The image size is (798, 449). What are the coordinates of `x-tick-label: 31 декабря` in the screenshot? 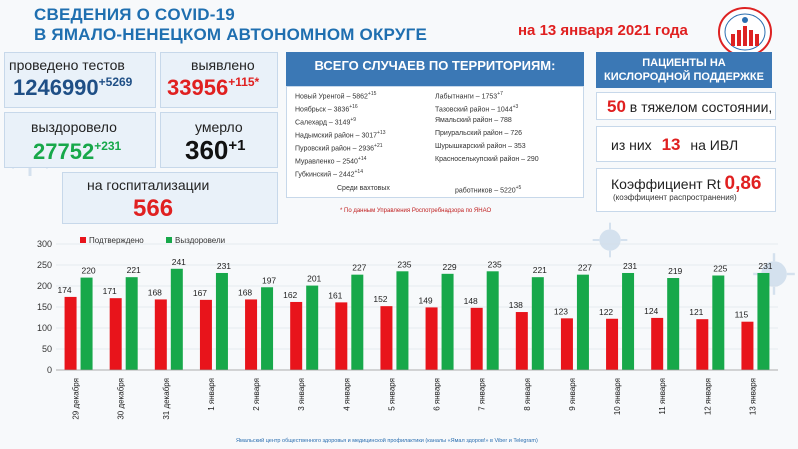 It's located at (166, 399).